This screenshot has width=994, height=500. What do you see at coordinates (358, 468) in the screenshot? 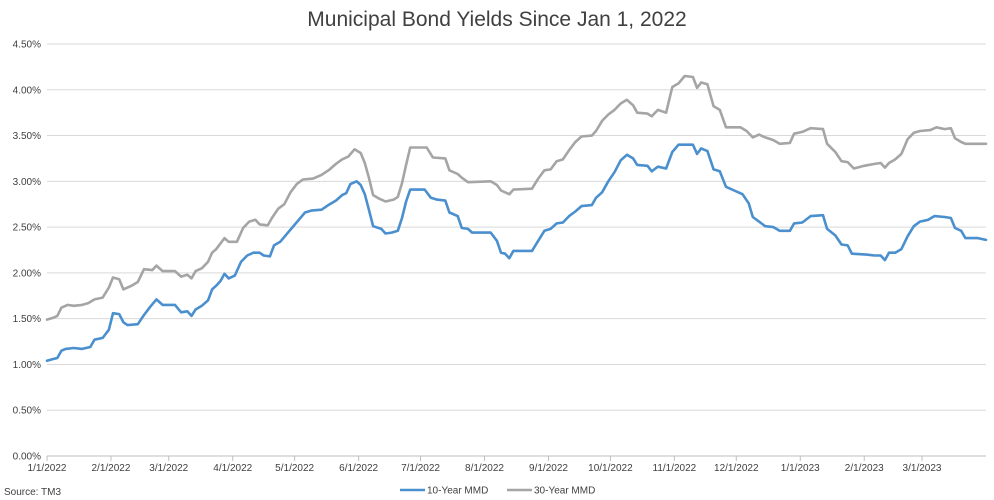
I see `x-tick-label: 6/1/2022` at bounding box center [358, 468].